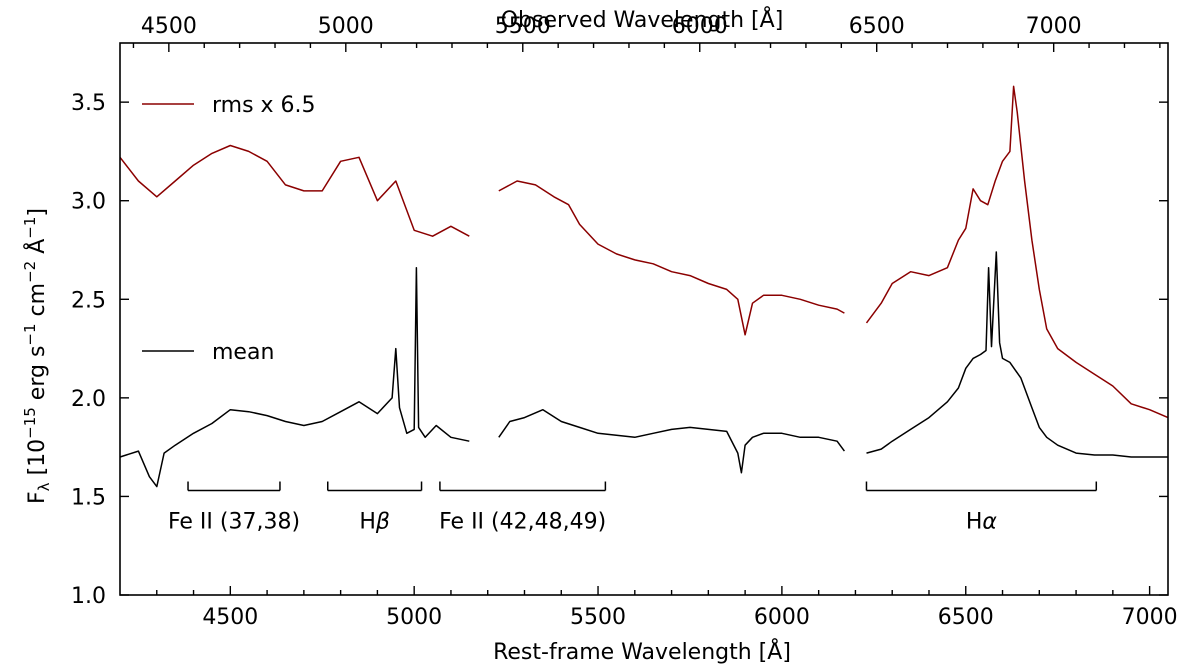 Image resolution: width=1200 pixels, height=670 pixels. Describe the element at coordinates (1150, 617) in the screenshot. I see `x-tick-label: 7000` at that location.